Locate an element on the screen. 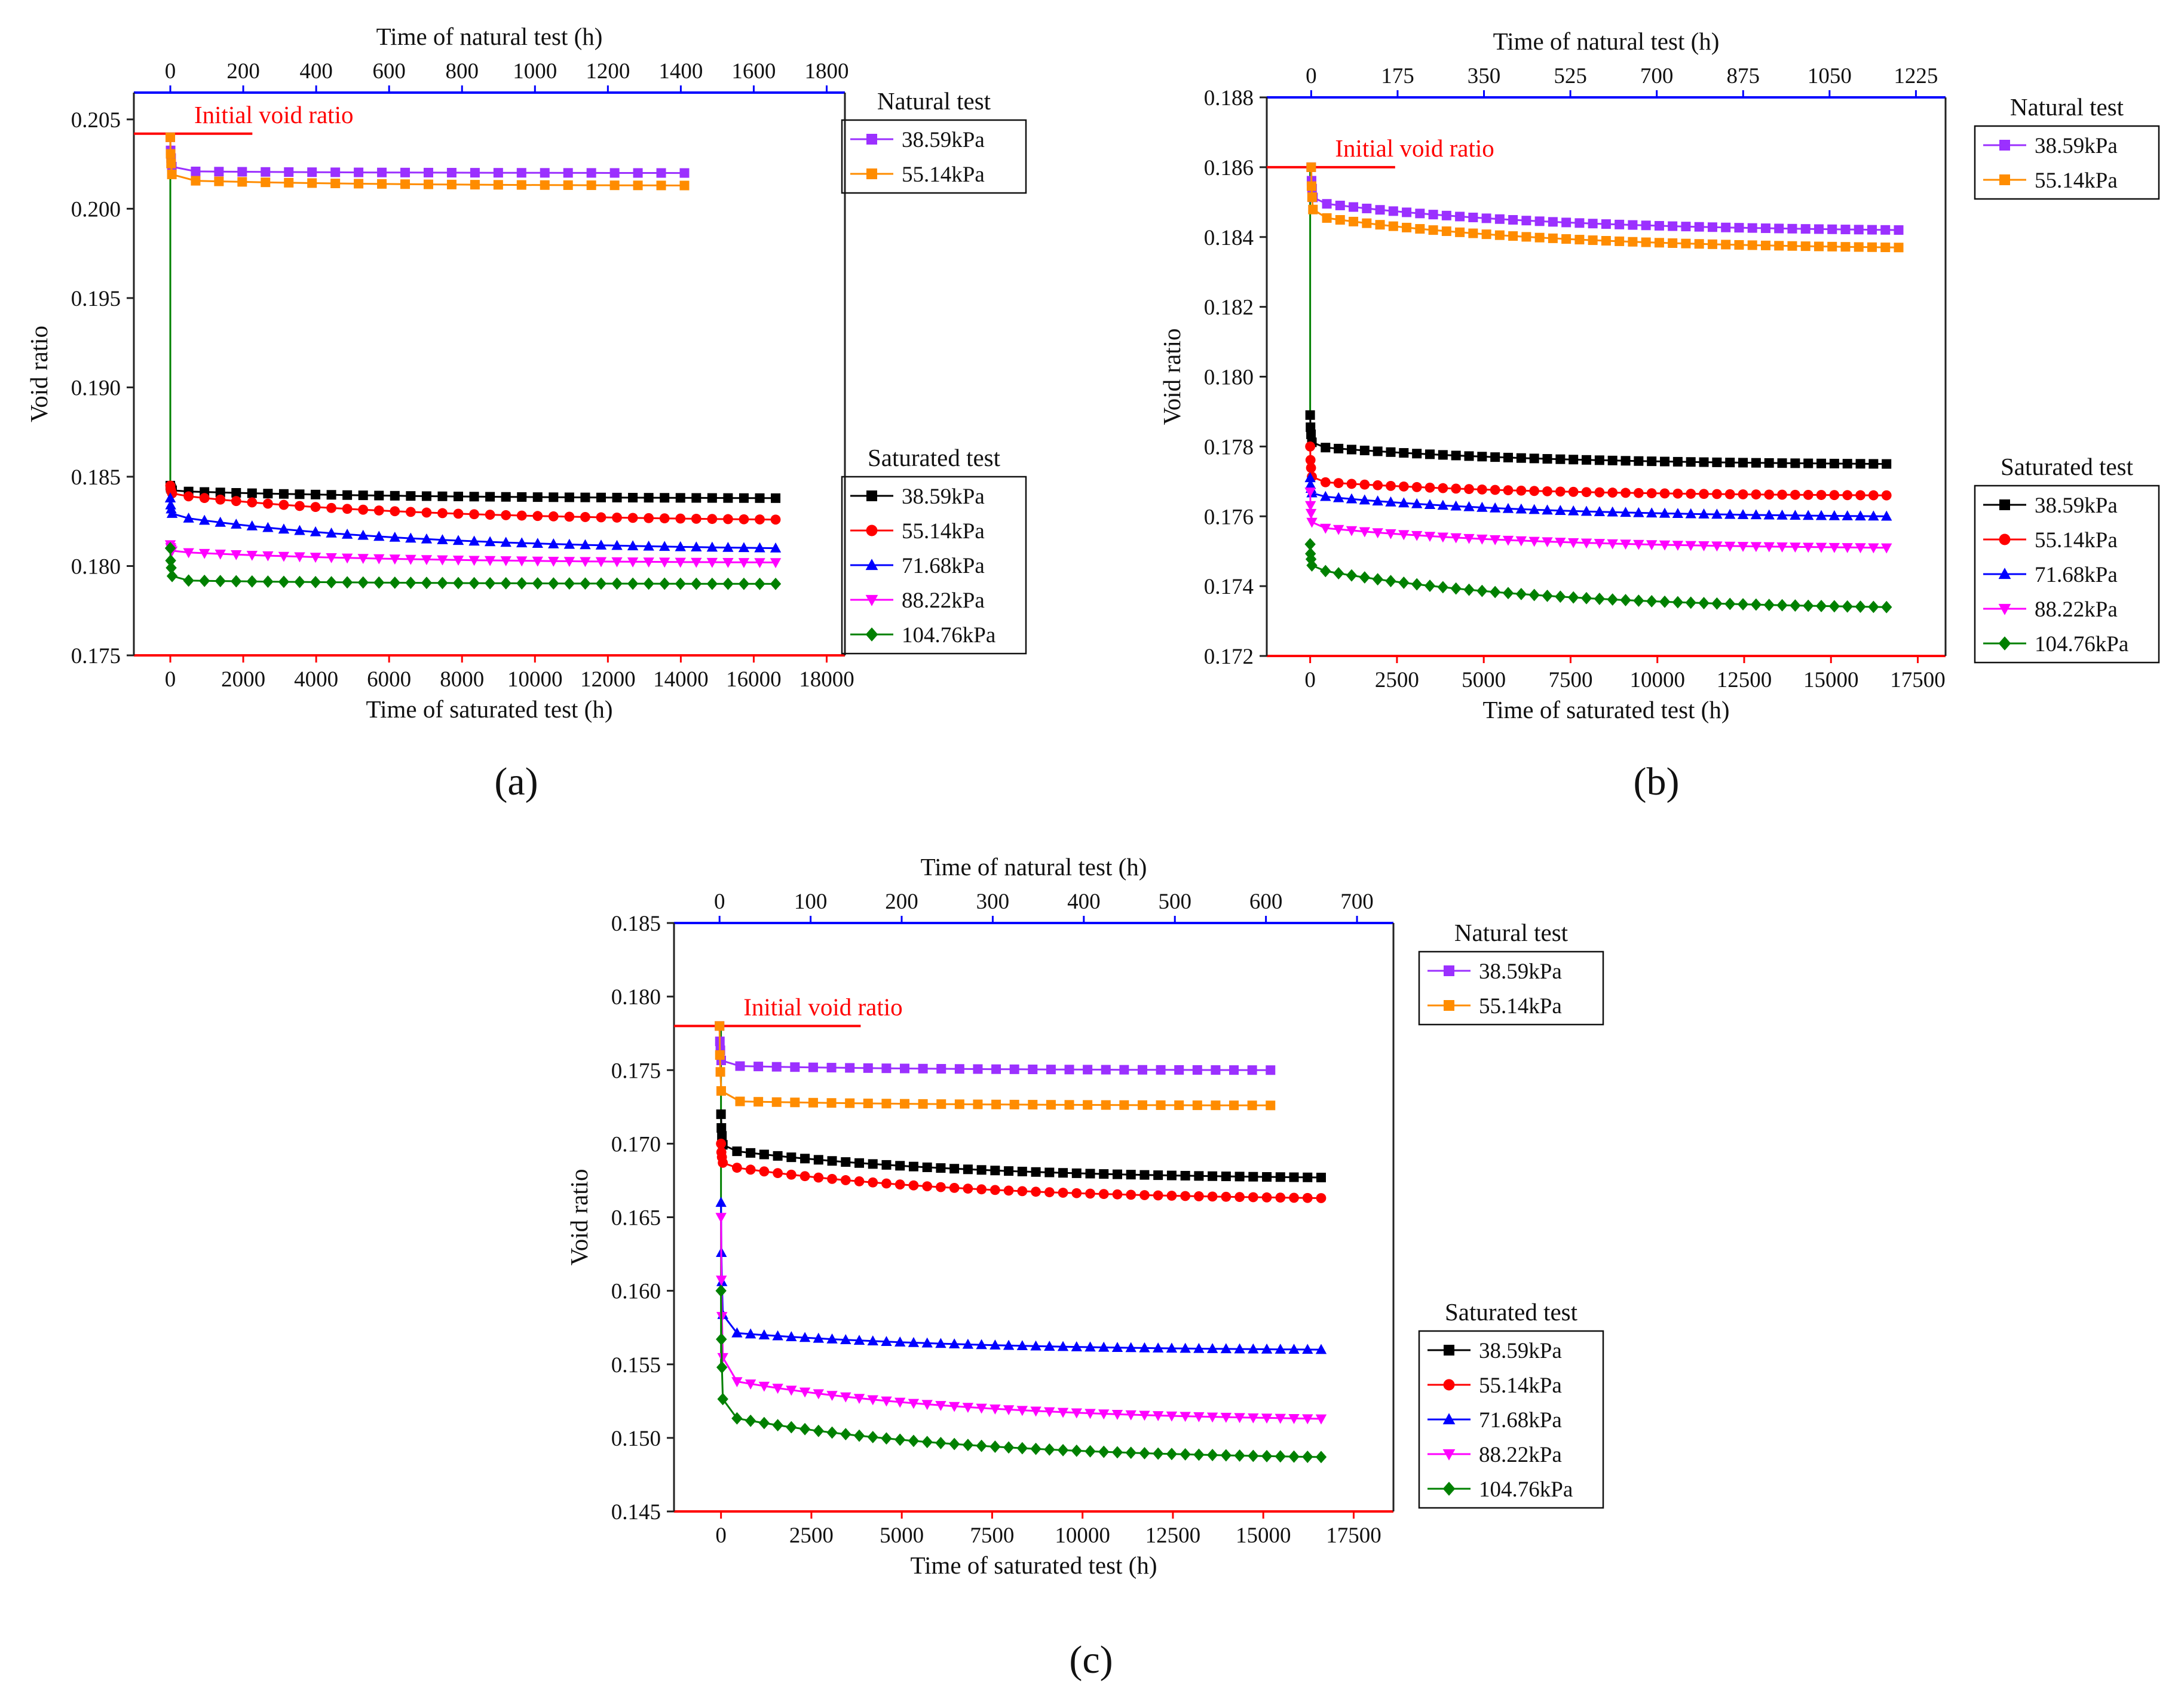  x2-axis-title: Time of natural test (h) is located at coordinates (489, 36).